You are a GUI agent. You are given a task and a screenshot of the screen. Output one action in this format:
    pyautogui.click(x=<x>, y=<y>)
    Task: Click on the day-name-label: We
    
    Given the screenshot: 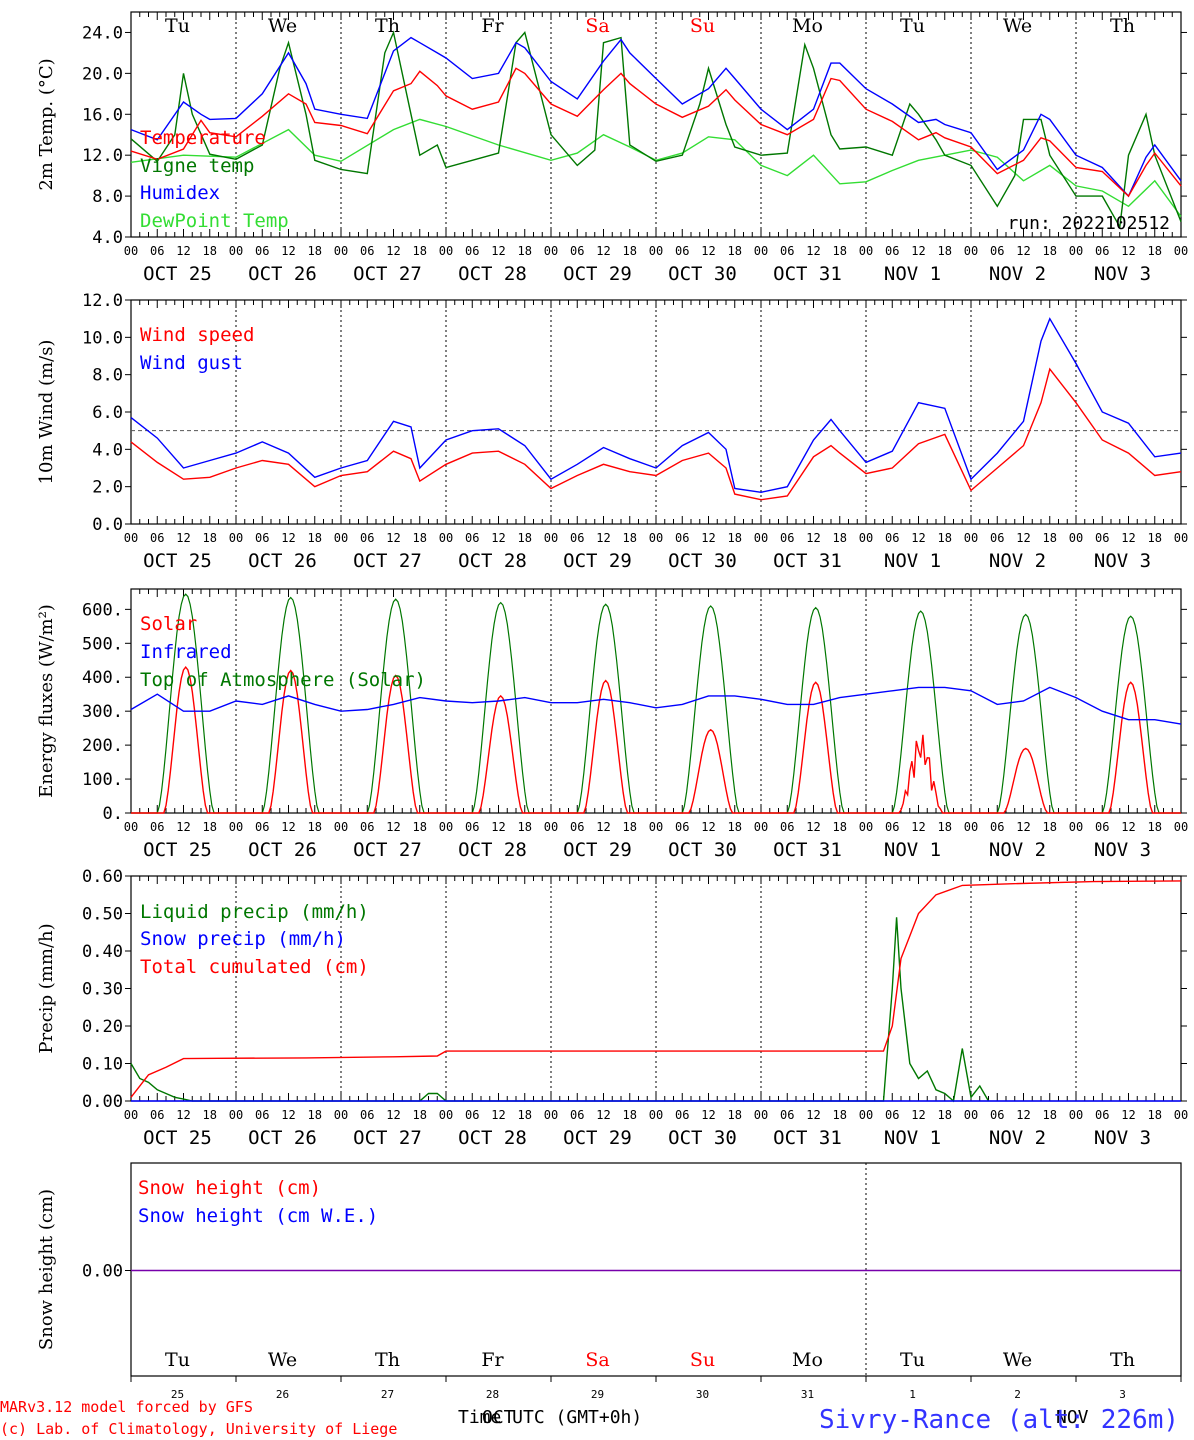 What is the action you would take?
    pyautogui.click(x=1017, y=26)
    